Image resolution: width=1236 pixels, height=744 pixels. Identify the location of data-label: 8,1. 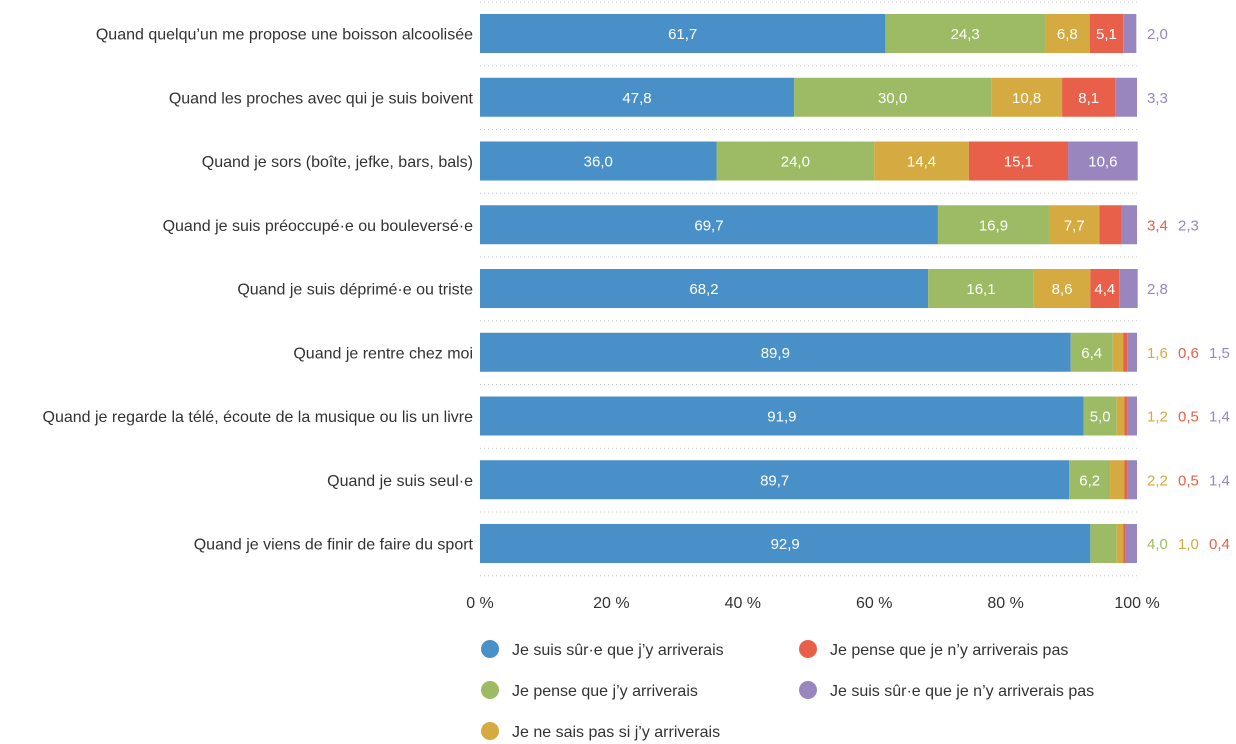
(1088, 98).